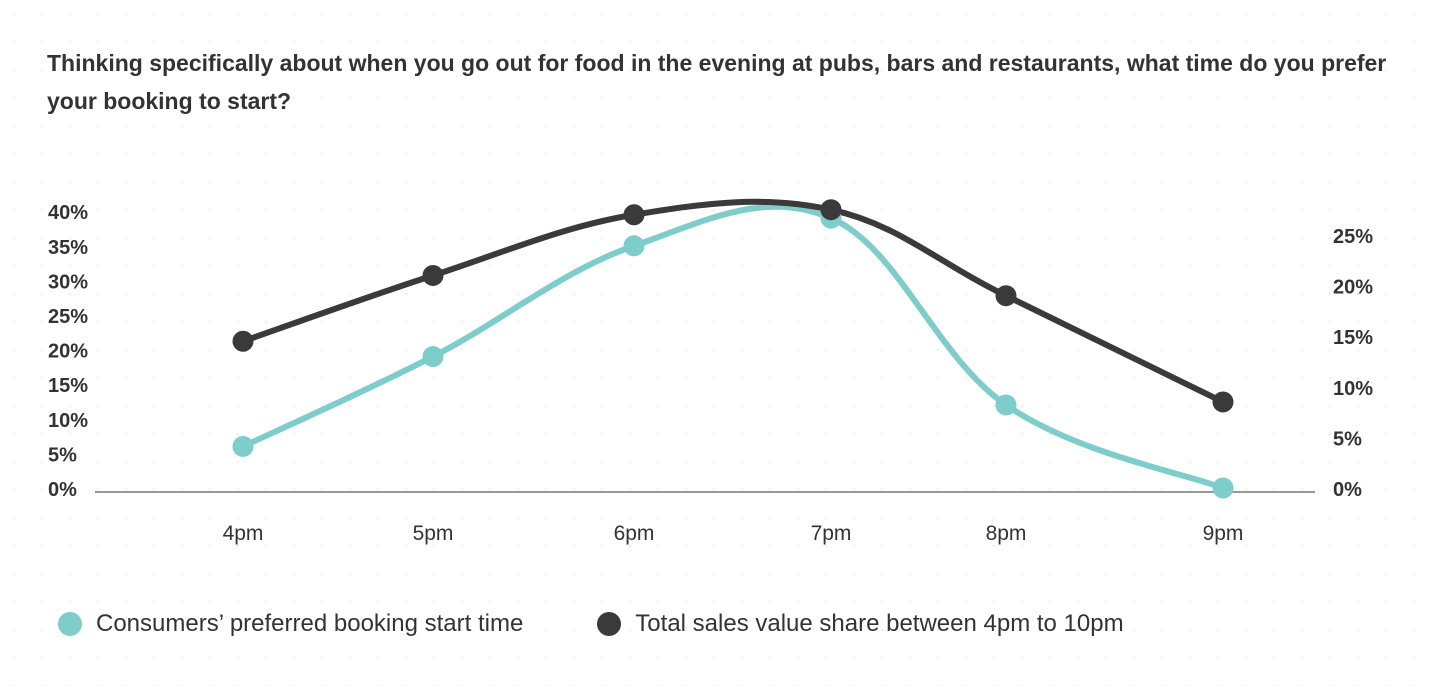 Image resolution: width=1440 pixels, height=686 pixels. Describe the element at coordinates (831, 533) in the screenshot. I see `x-tick-label: 7pm` at that location.